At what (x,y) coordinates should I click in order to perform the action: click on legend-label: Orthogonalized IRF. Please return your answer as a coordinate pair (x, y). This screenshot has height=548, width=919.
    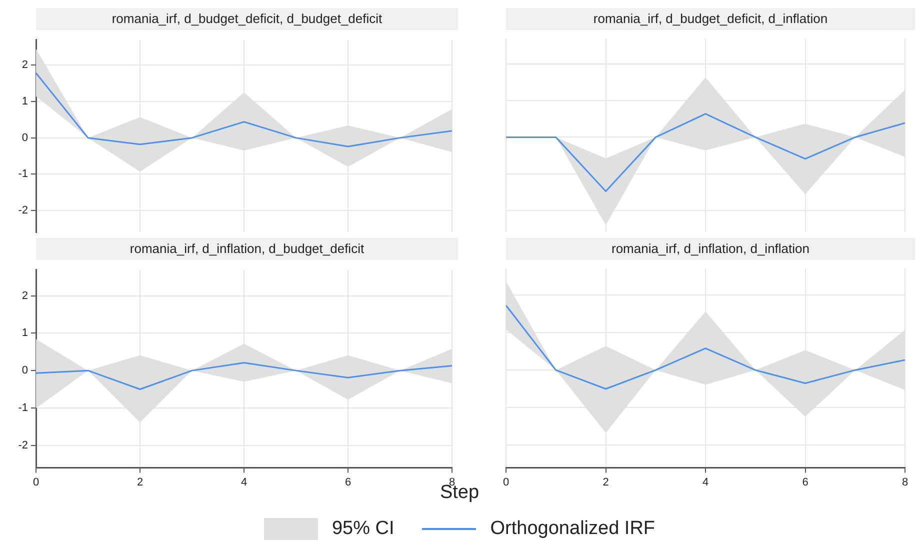
    Looking at the image, I should click on (573, 529).